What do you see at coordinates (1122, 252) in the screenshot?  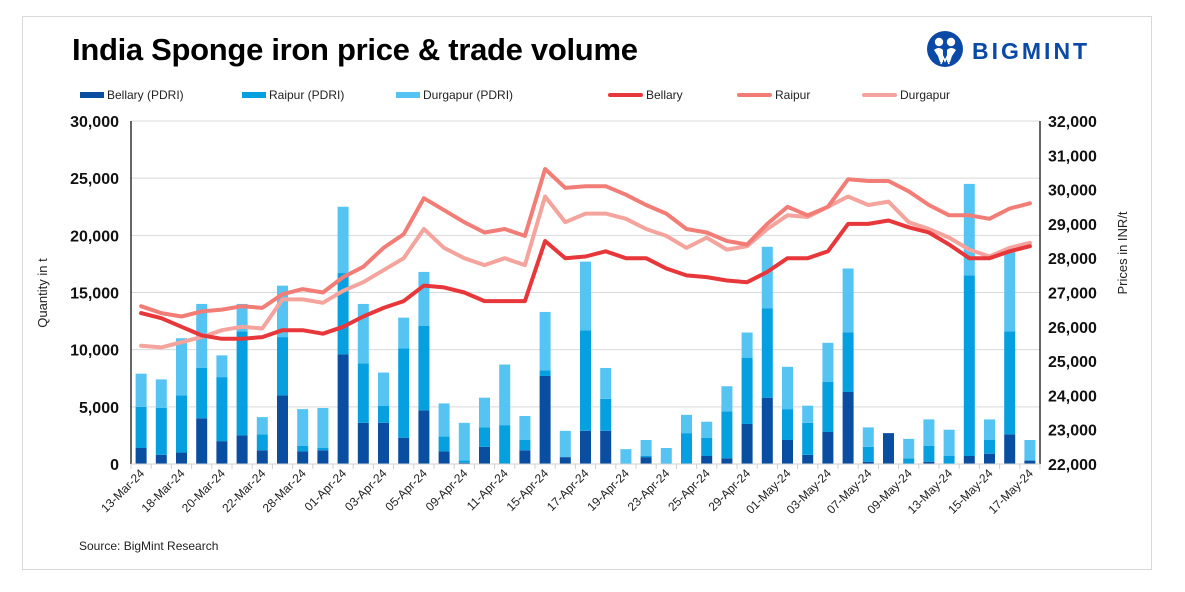 I see `y-axis-title-right: Prices in INR/t` at bounding box center [1122, 252].